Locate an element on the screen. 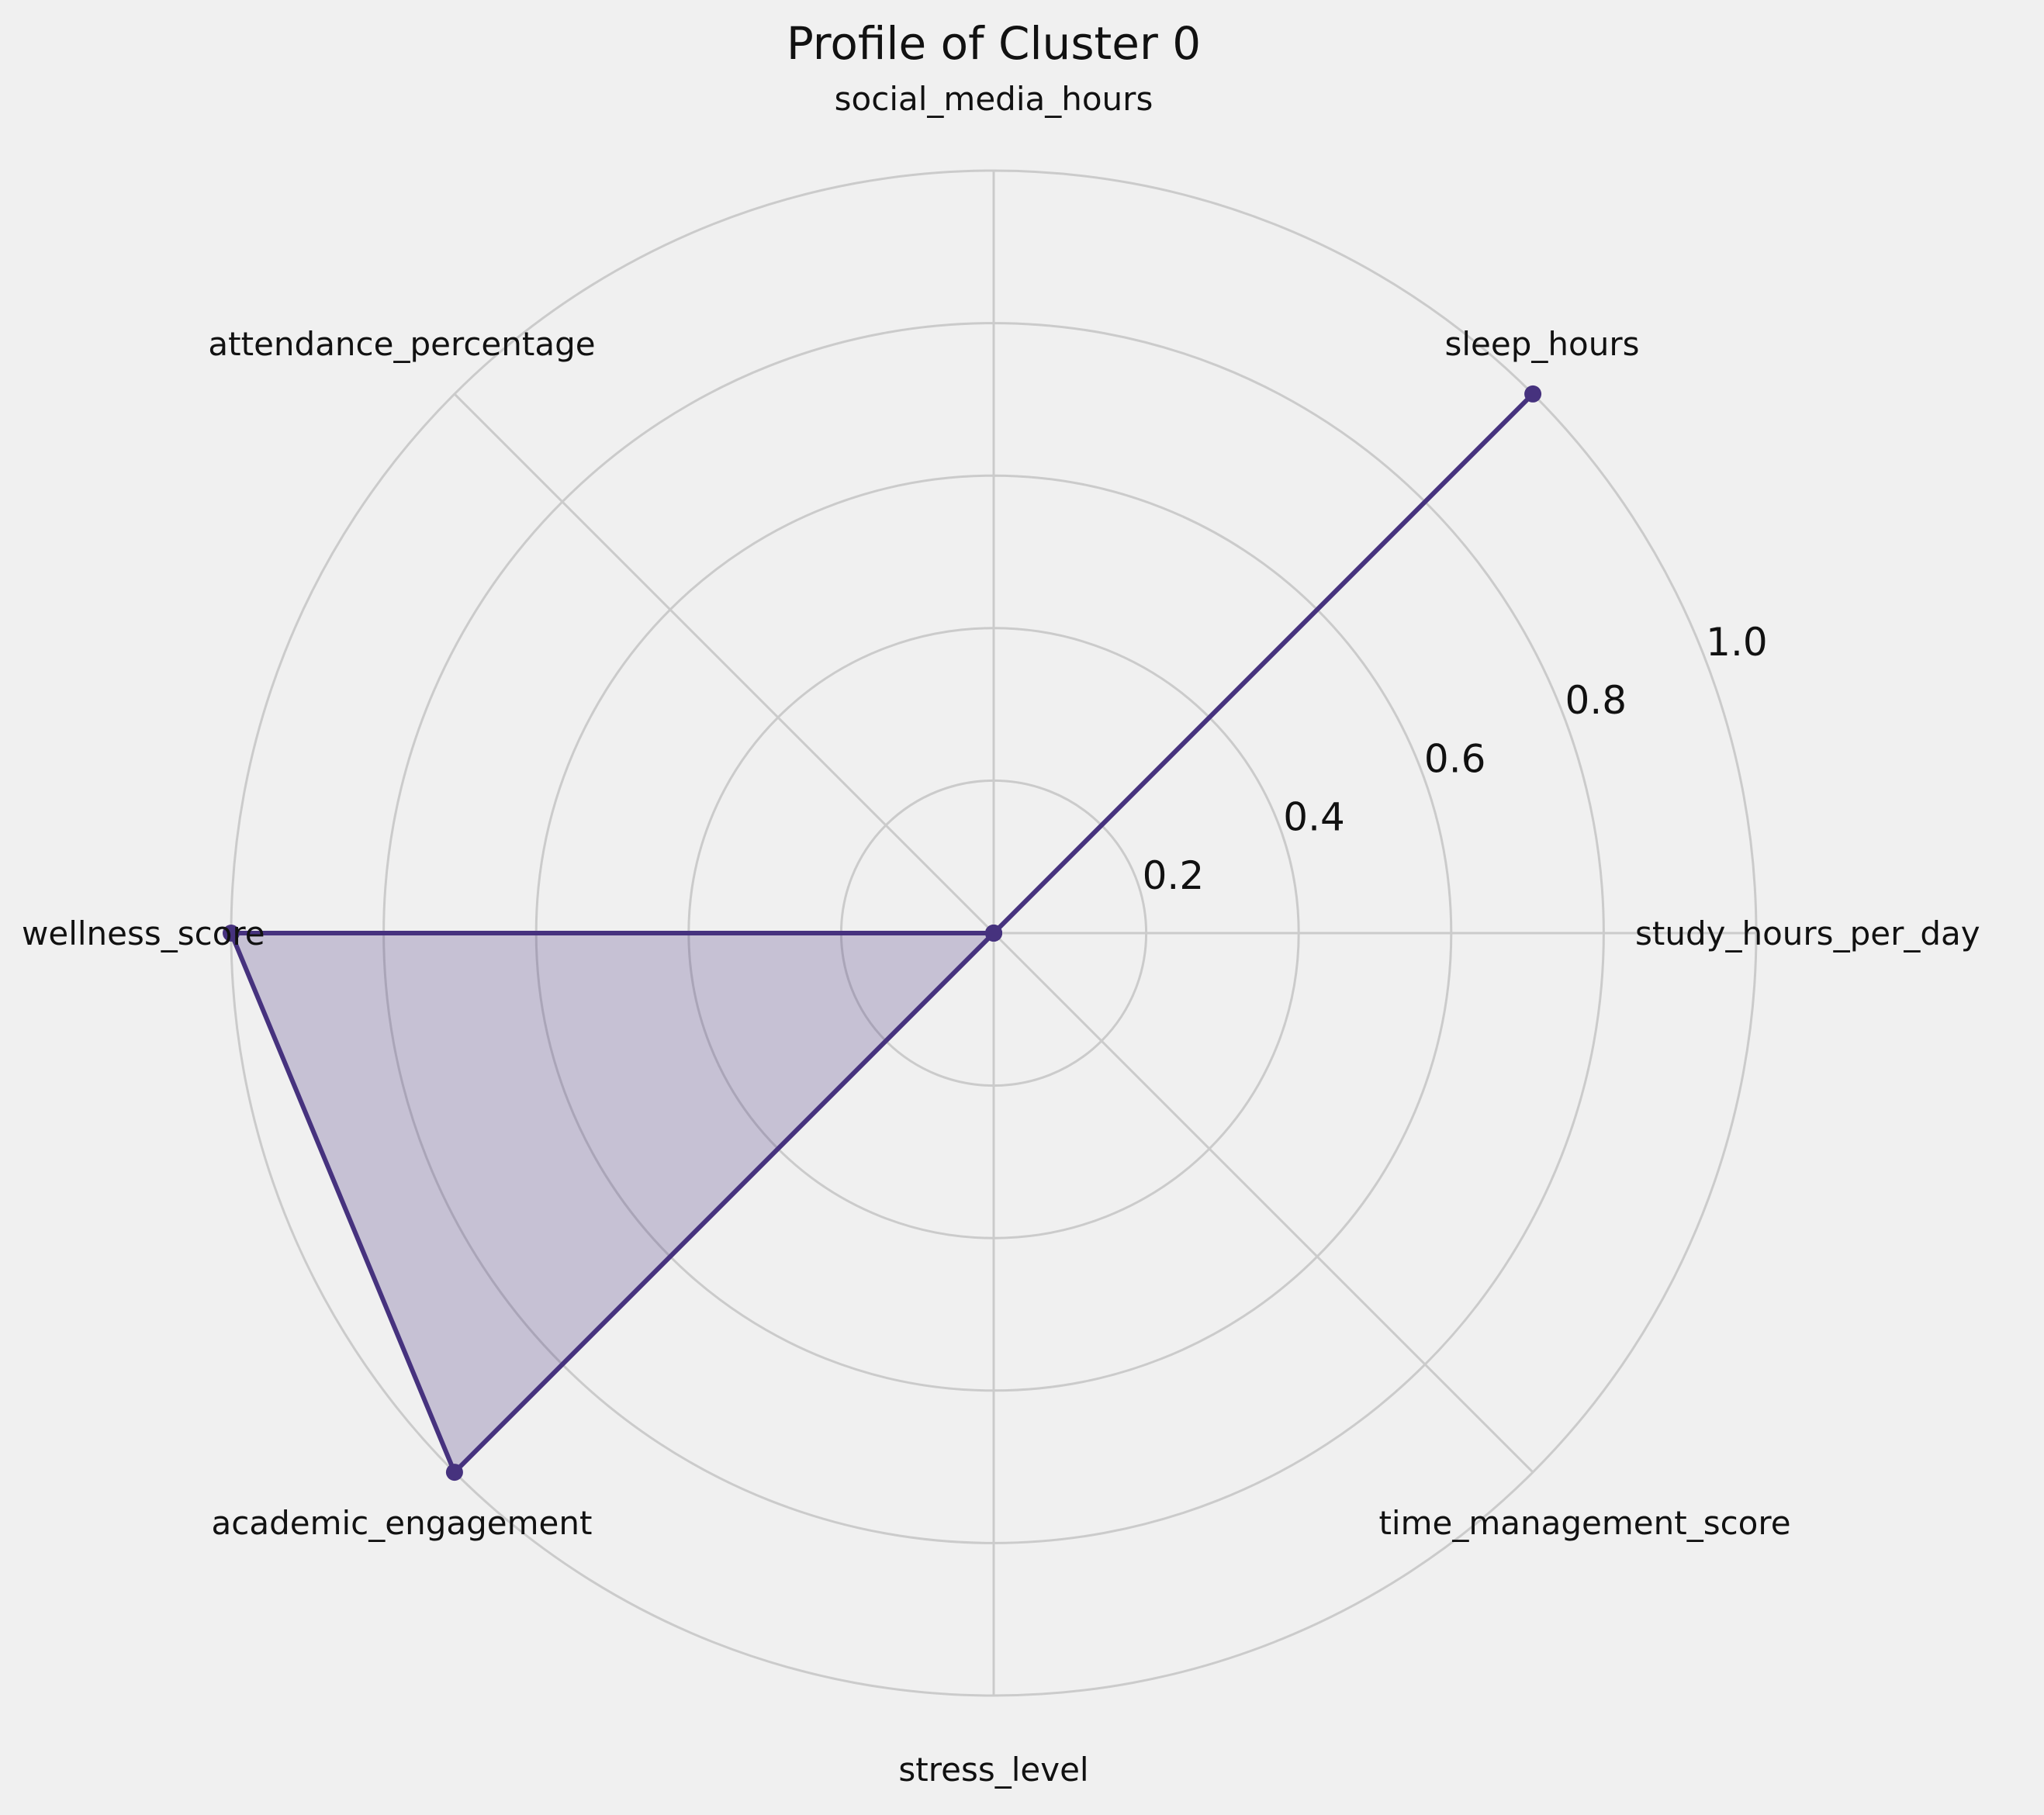  radial-tick-label: 0.8 is located at coordinates (1596, 700).